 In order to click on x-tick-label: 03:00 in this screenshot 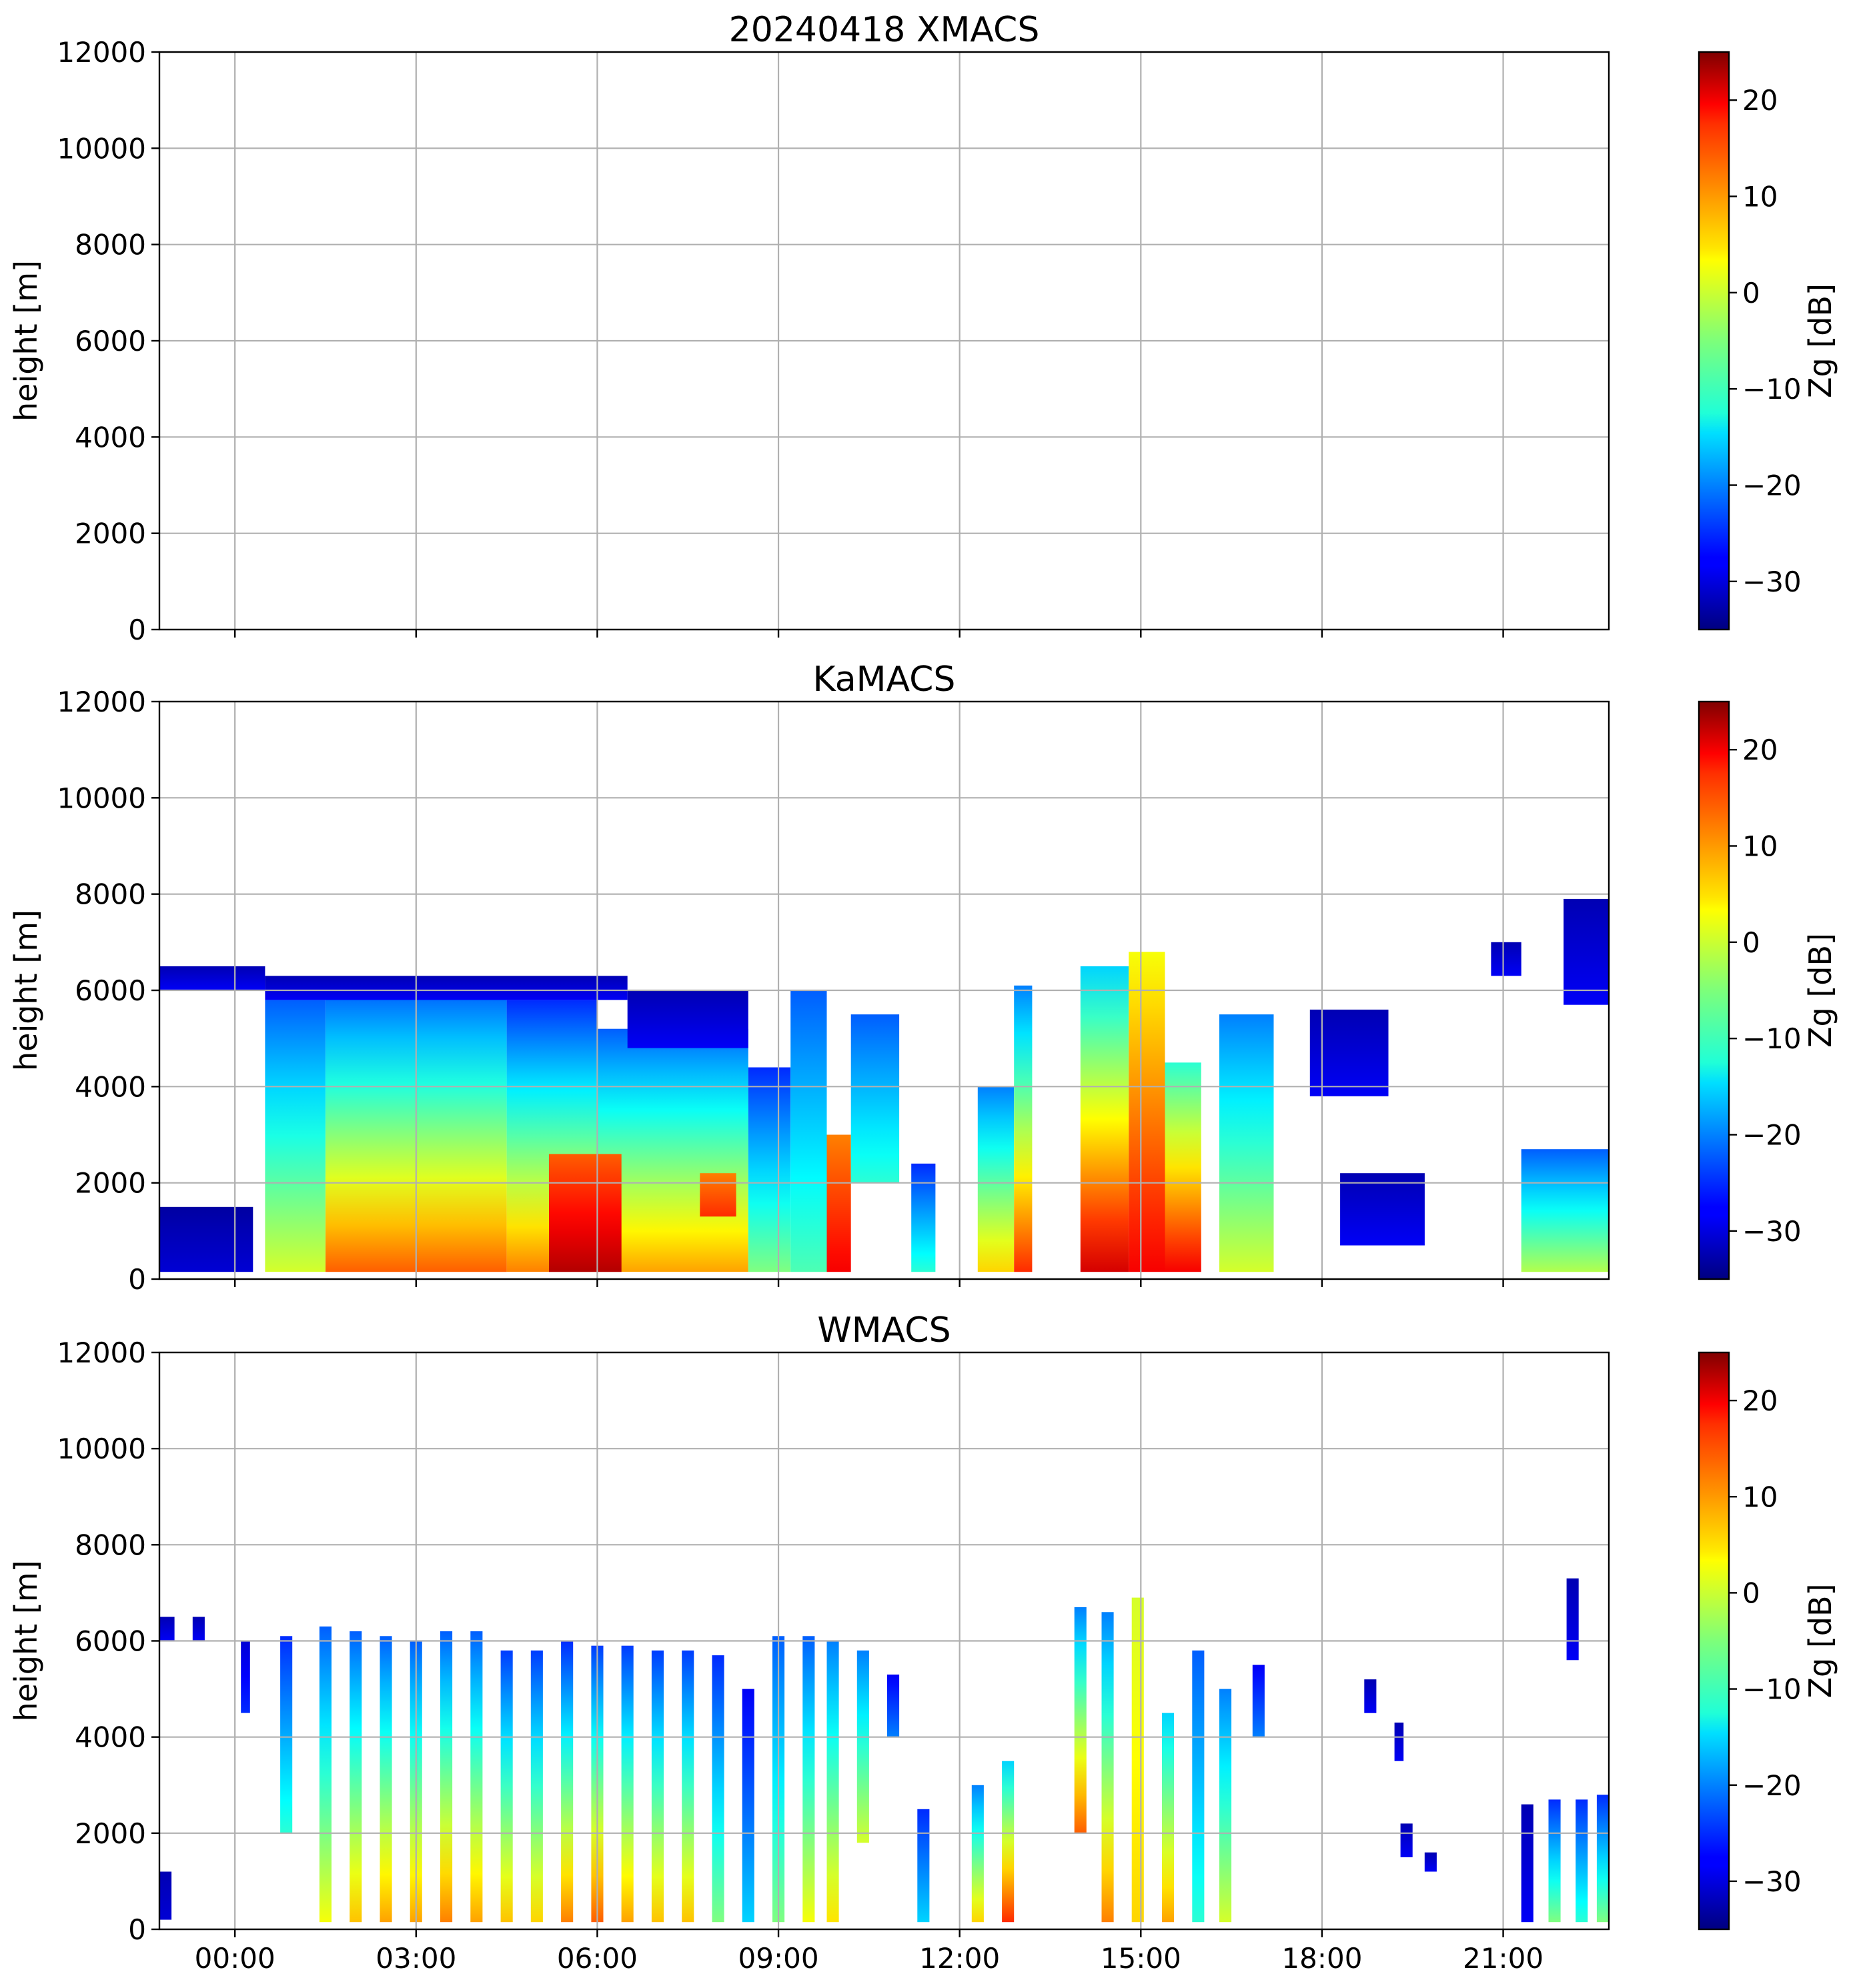, I will do `click(416, 1959)`.